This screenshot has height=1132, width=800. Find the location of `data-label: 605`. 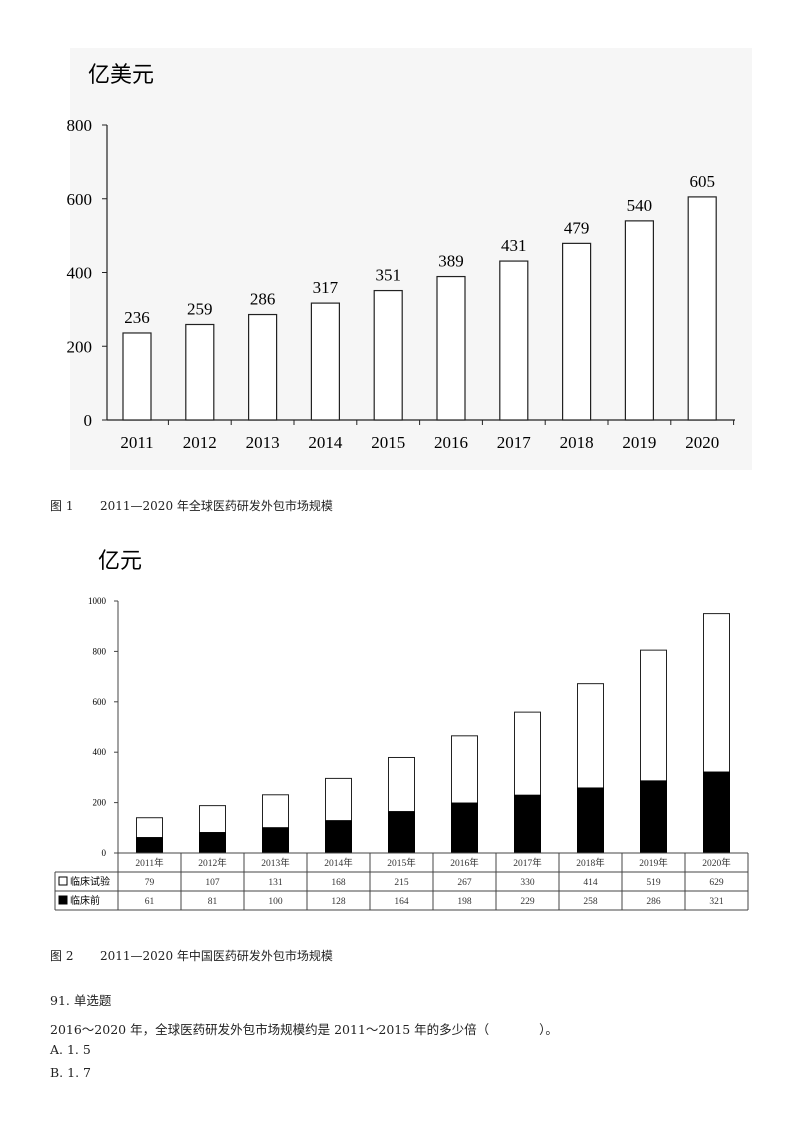

data-label: 605 is located at coordinates (702, 181).